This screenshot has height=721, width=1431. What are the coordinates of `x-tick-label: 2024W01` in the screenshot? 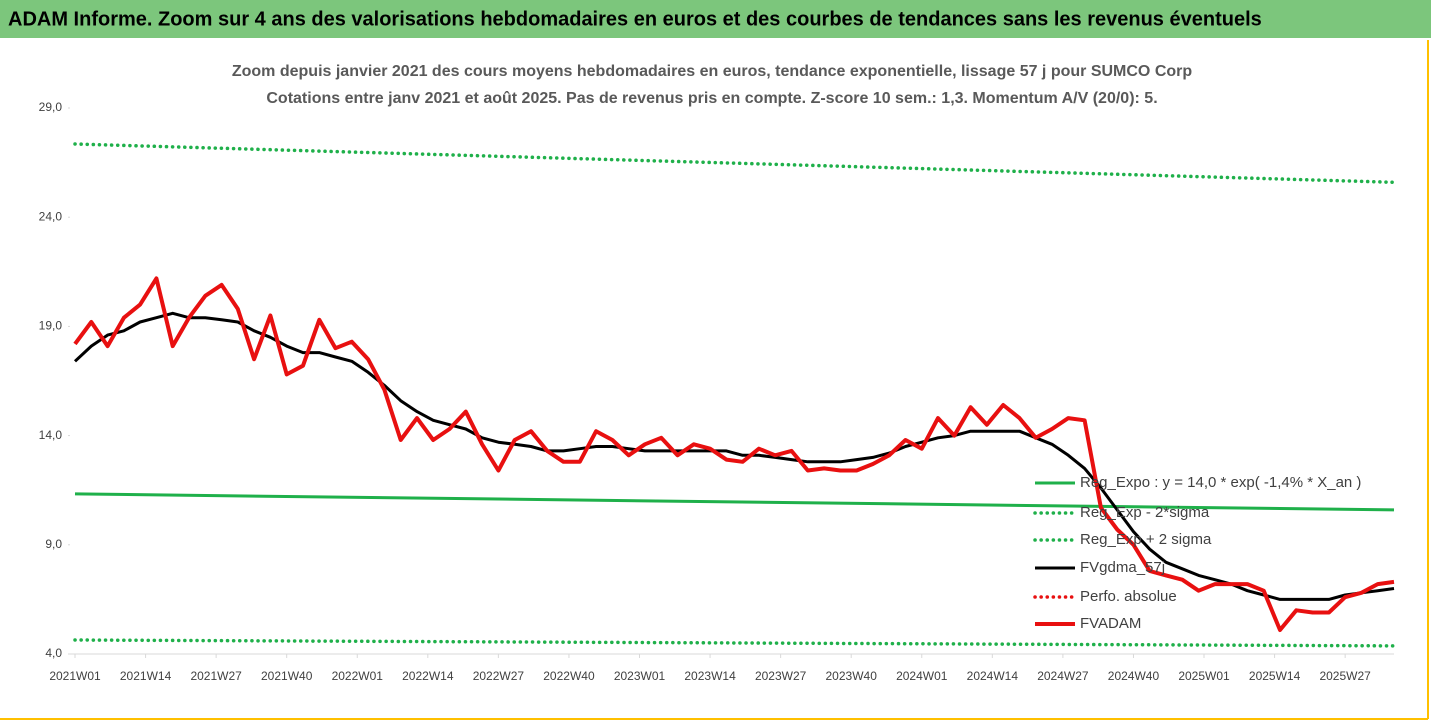 It's located at (922, 676).